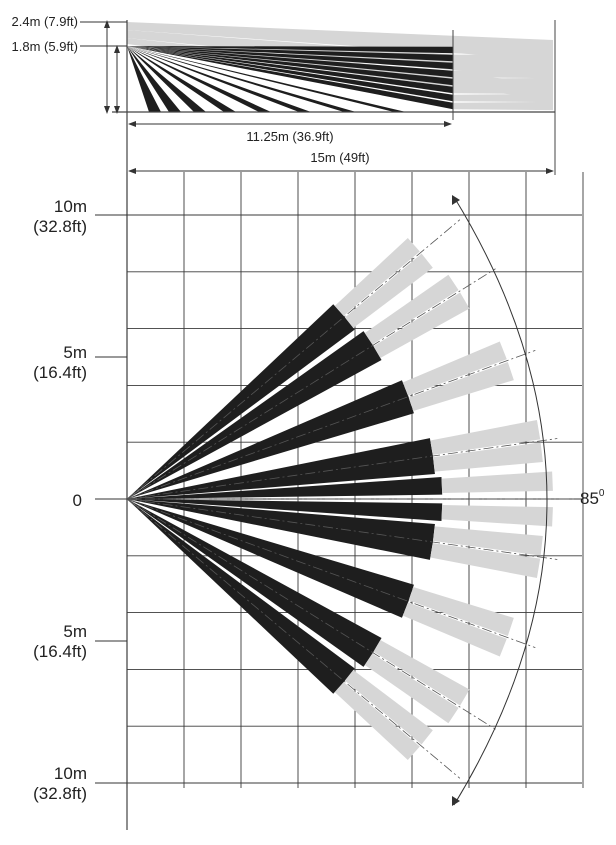 This screenshot has height=845, width=616. I want to click on angle-label: 850, so click(592, 498).